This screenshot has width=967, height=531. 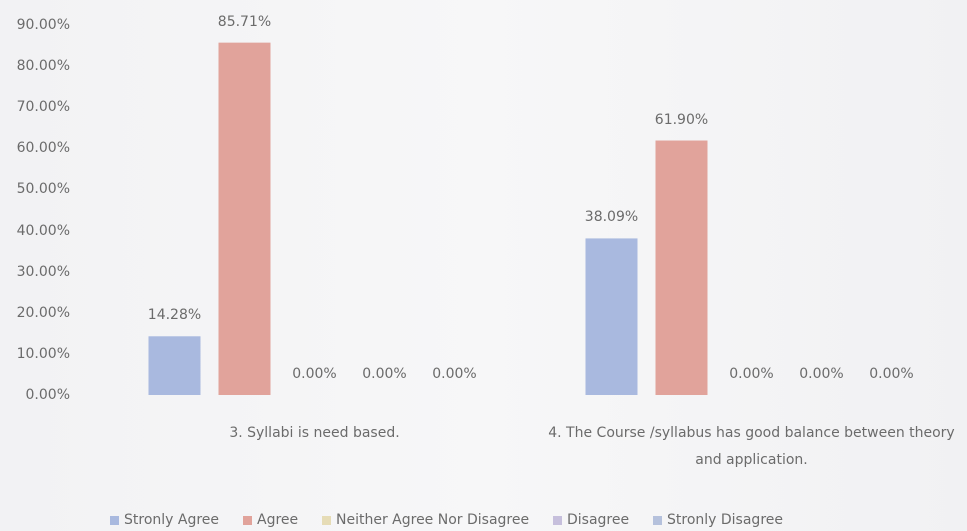 I want to click on legend-item: Agree, so click(x=270, y=520).